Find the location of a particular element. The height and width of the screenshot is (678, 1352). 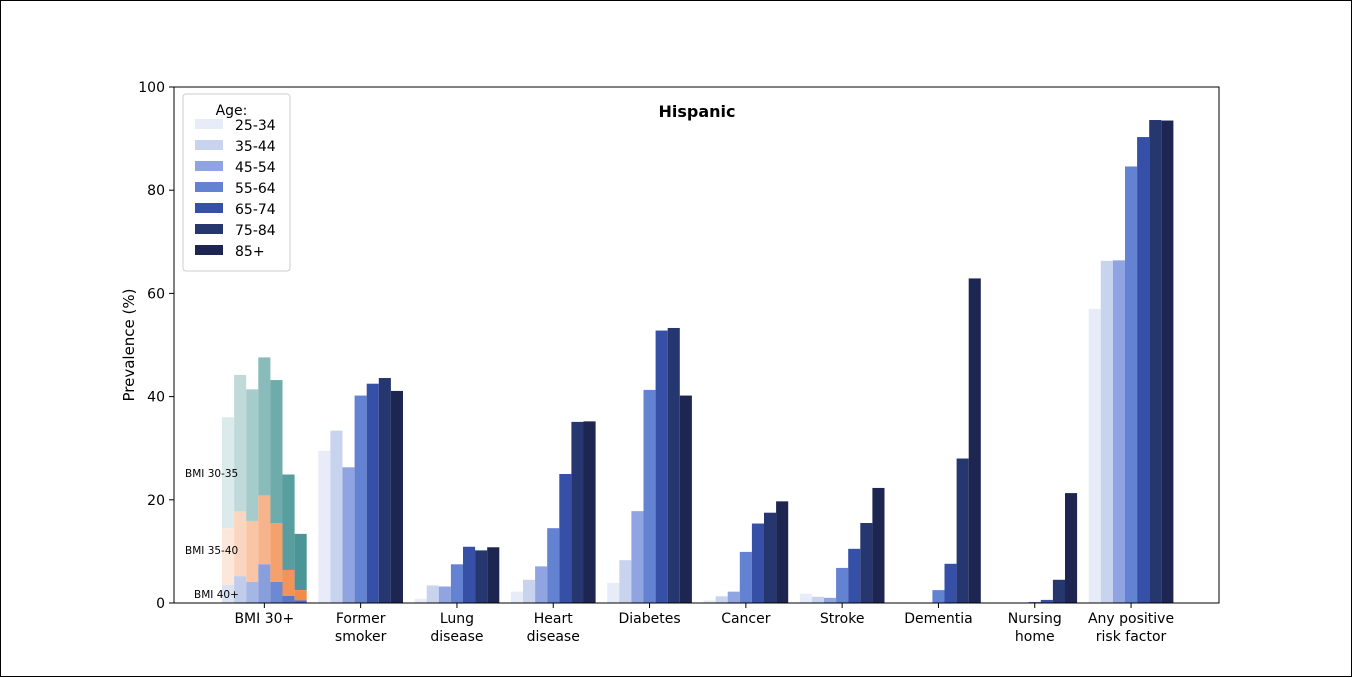

legend: Age:25-34 35-44 45-54 55-64 65-74 75-84 85+ is located at coordinates (236, 182).